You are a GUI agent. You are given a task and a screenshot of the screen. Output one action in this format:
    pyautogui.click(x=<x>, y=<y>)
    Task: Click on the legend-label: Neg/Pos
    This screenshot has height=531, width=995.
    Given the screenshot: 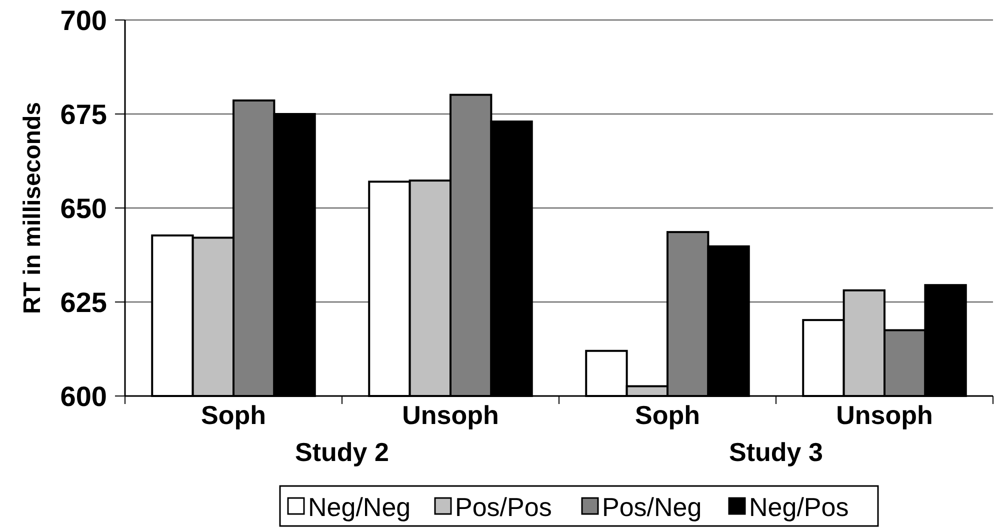 What is the action you would take?
    pyautogui.click(x=799, y=507)
    